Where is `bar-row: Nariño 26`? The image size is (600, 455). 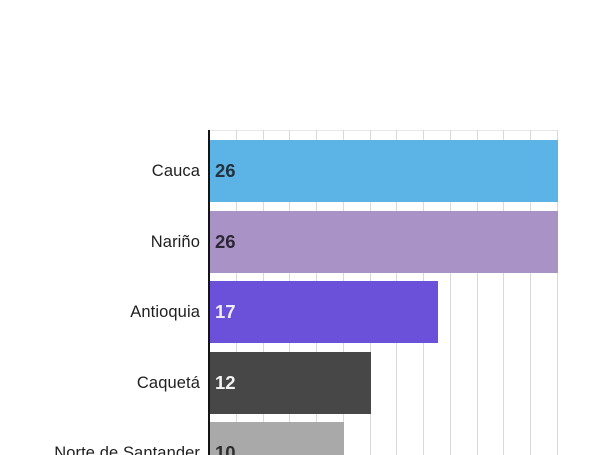
bar-row: Nariño 26 is located at coordinates (300, 242).